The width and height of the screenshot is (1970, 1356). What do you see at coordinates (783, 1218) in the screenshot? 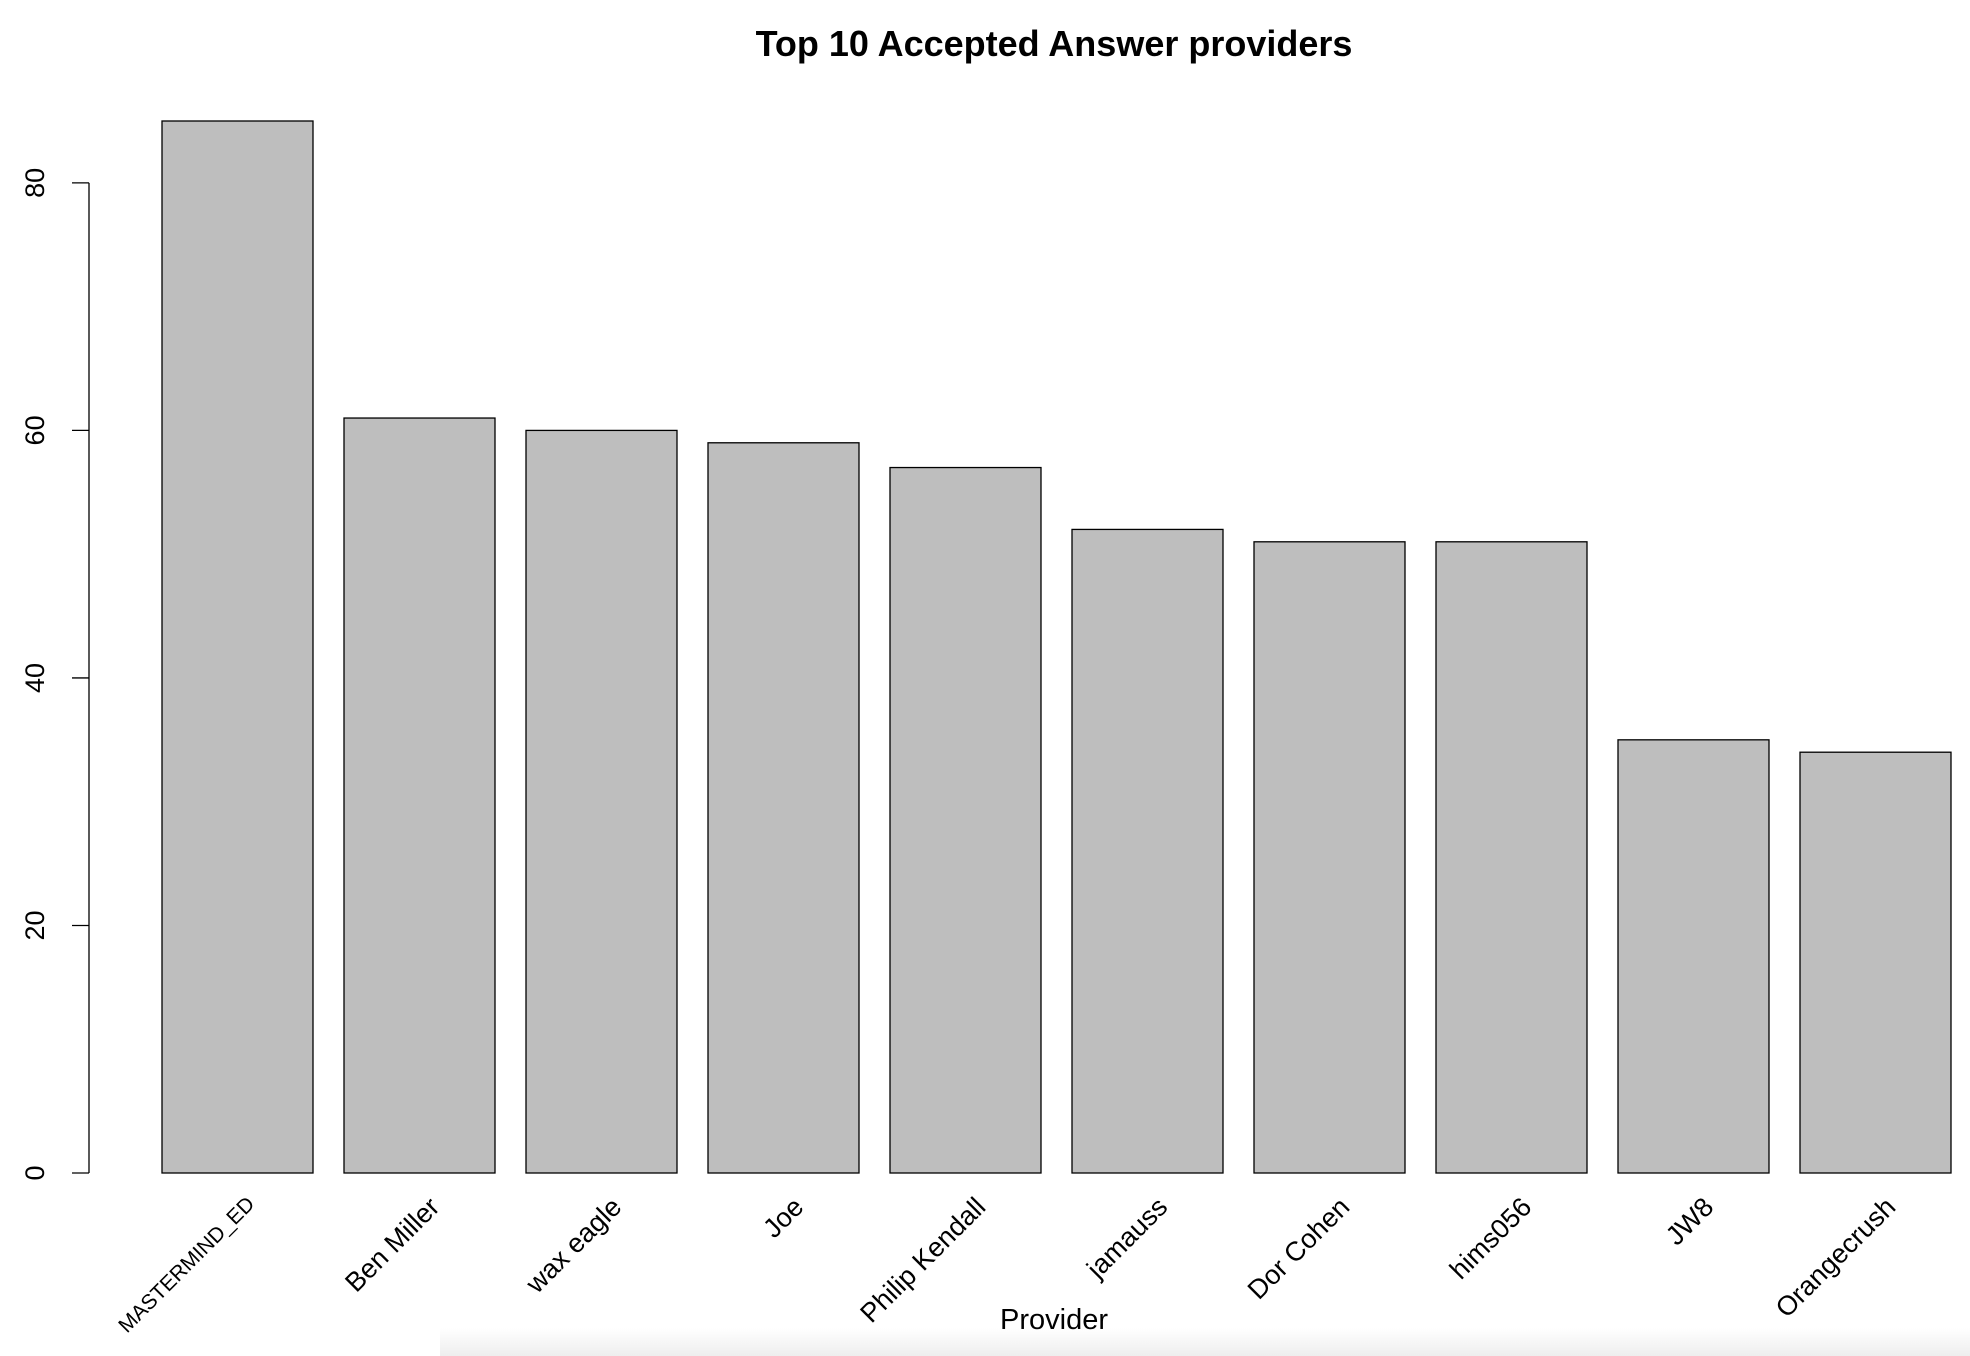
I see `x-tick-label: Joe` at bounding box center [783, 1218].